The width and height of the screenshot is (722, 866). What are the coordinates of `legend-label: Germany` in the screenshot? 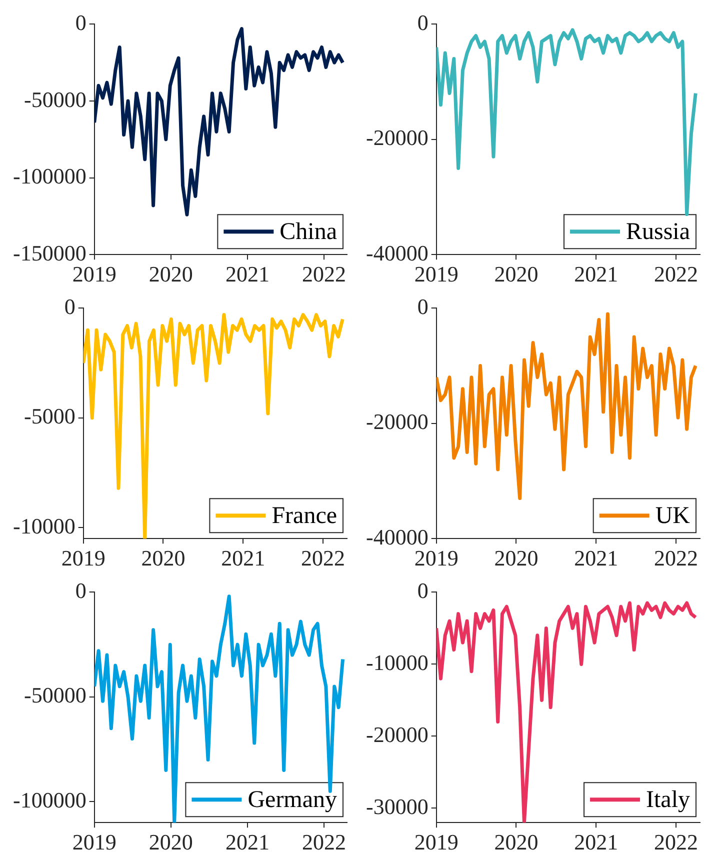 It's located at (292, 799).